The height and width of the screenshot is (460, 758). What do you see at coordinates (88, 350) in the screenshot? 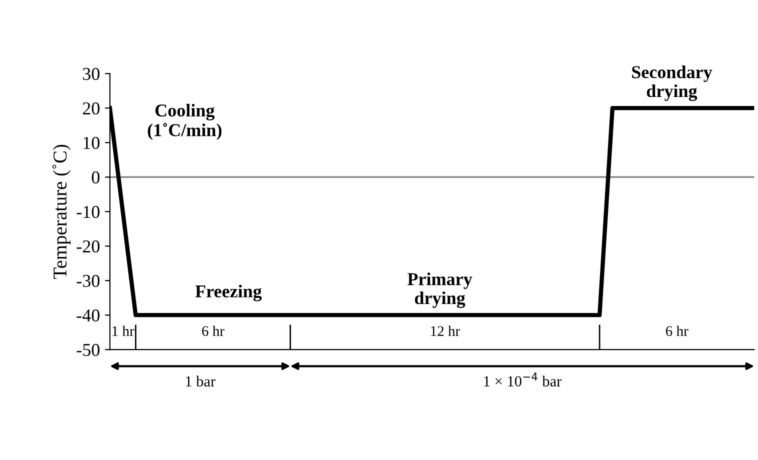
I see `y-tick-label: -50` at bounding box center [88, 350].